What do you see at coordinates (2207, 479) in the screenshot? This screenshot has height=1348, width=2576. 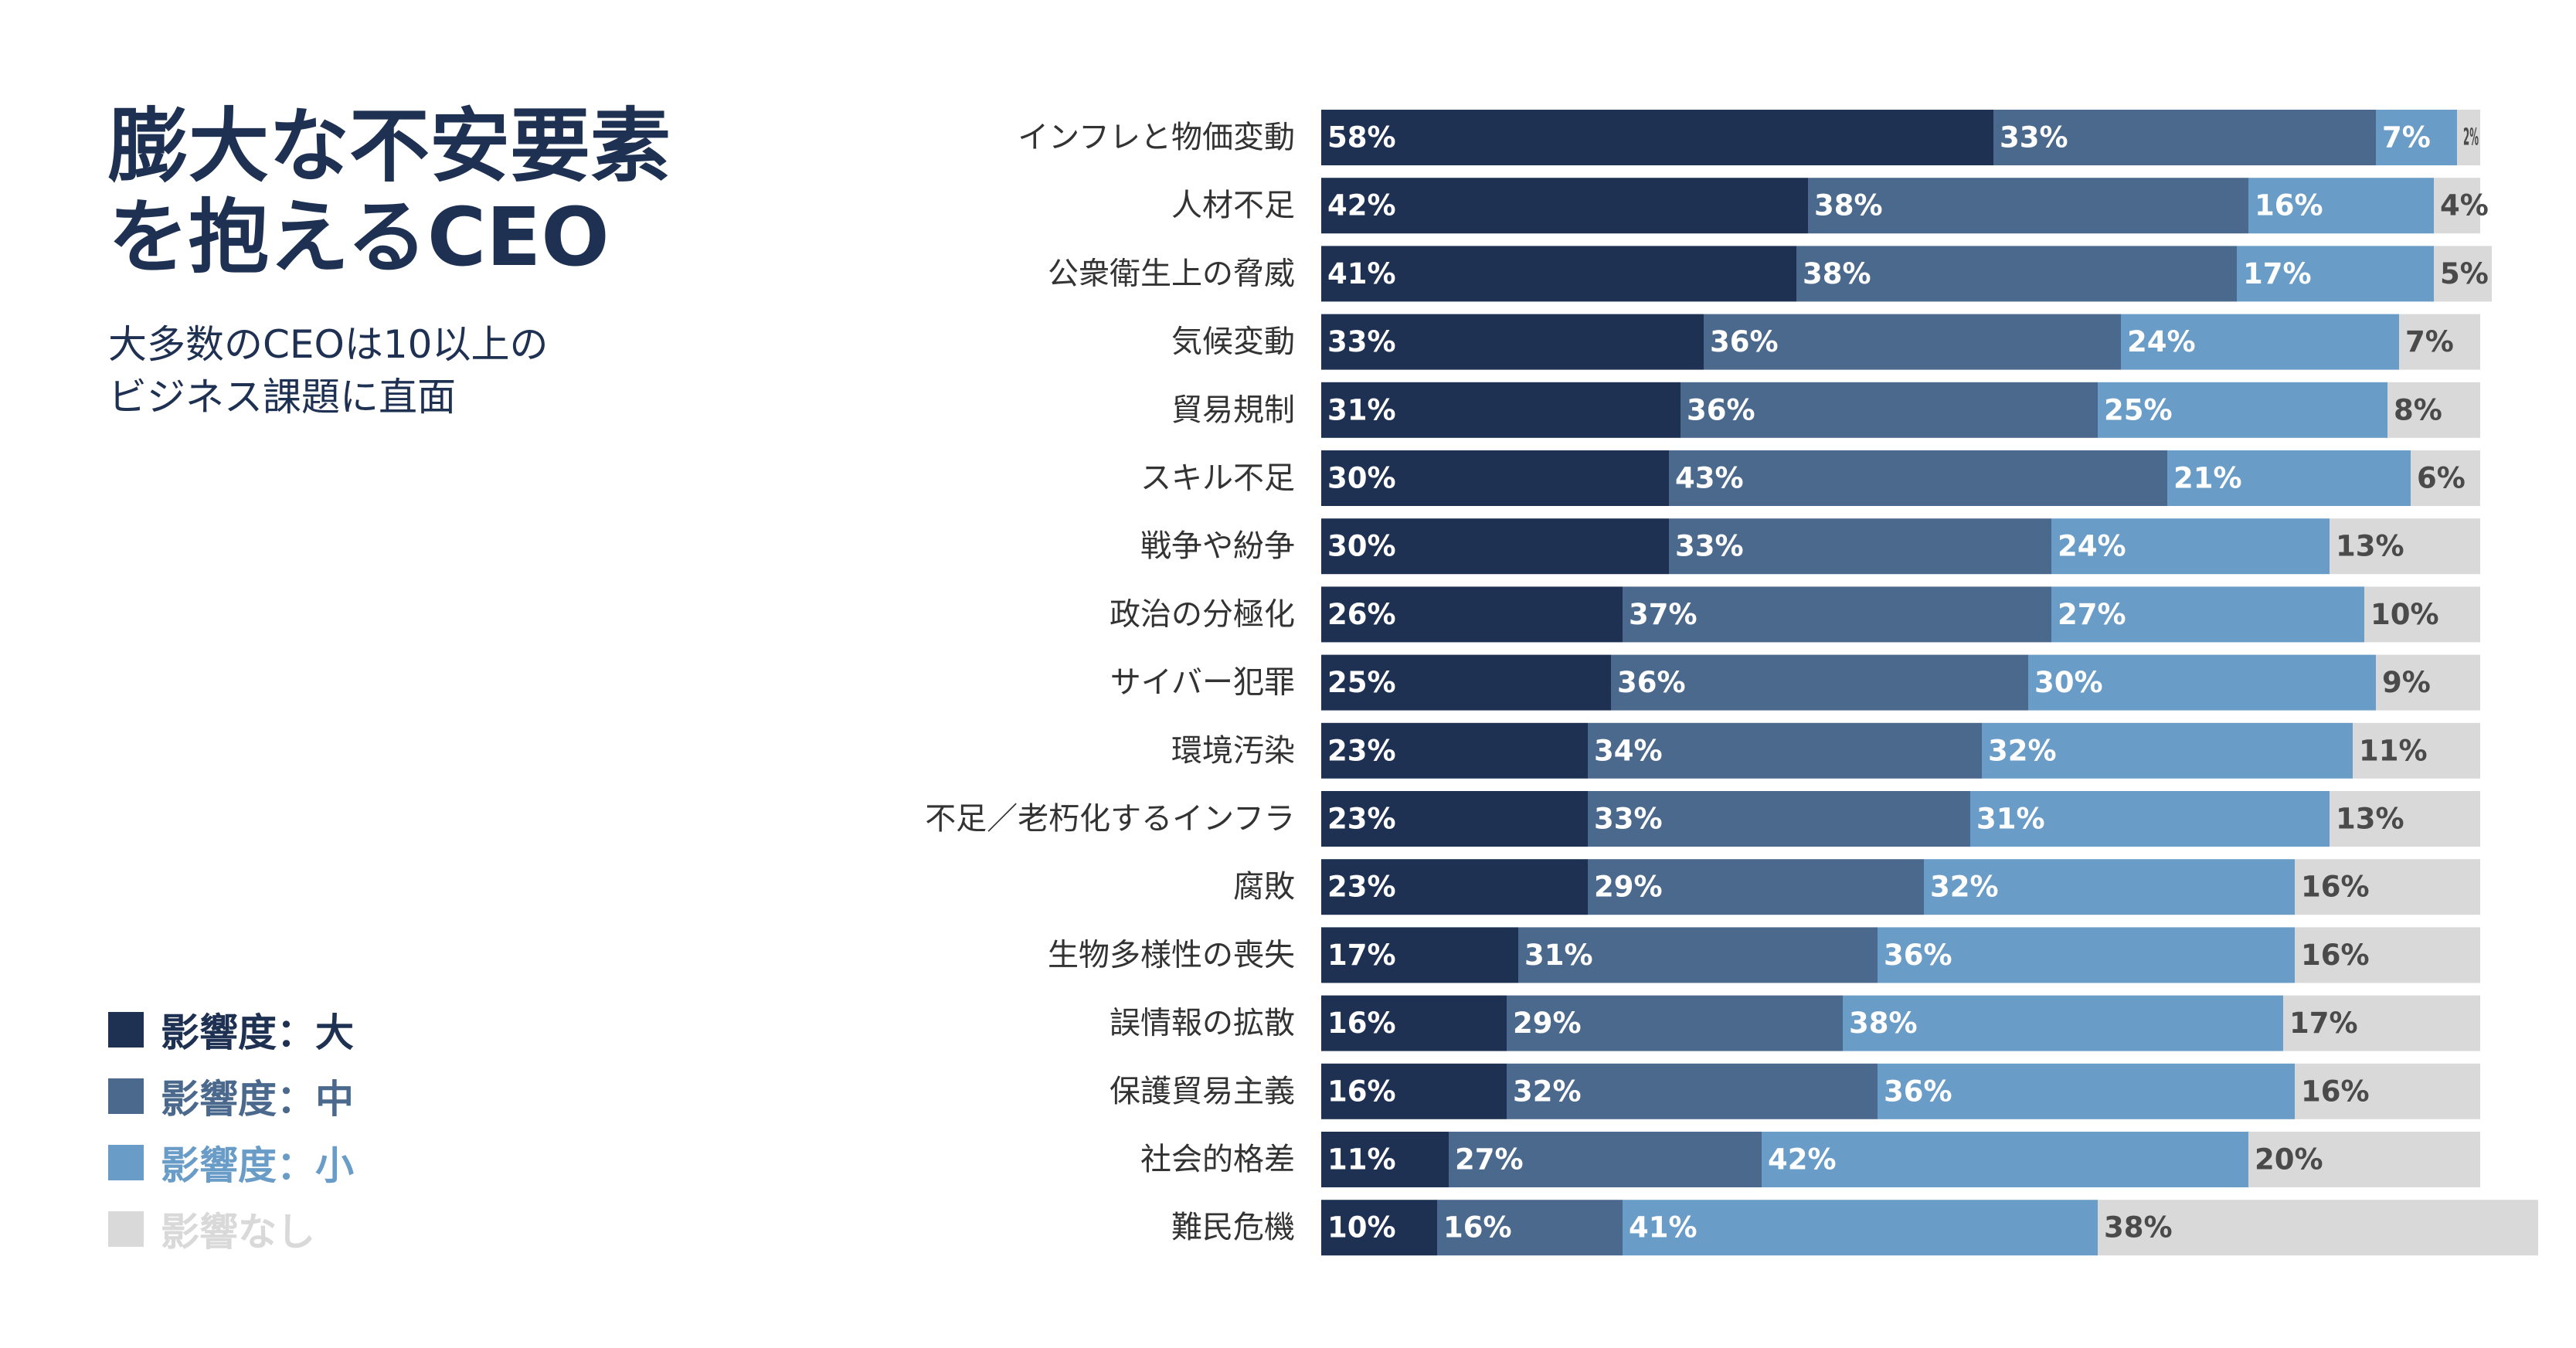 I see `data-label: 21%` at bounding box center [2207, 479].